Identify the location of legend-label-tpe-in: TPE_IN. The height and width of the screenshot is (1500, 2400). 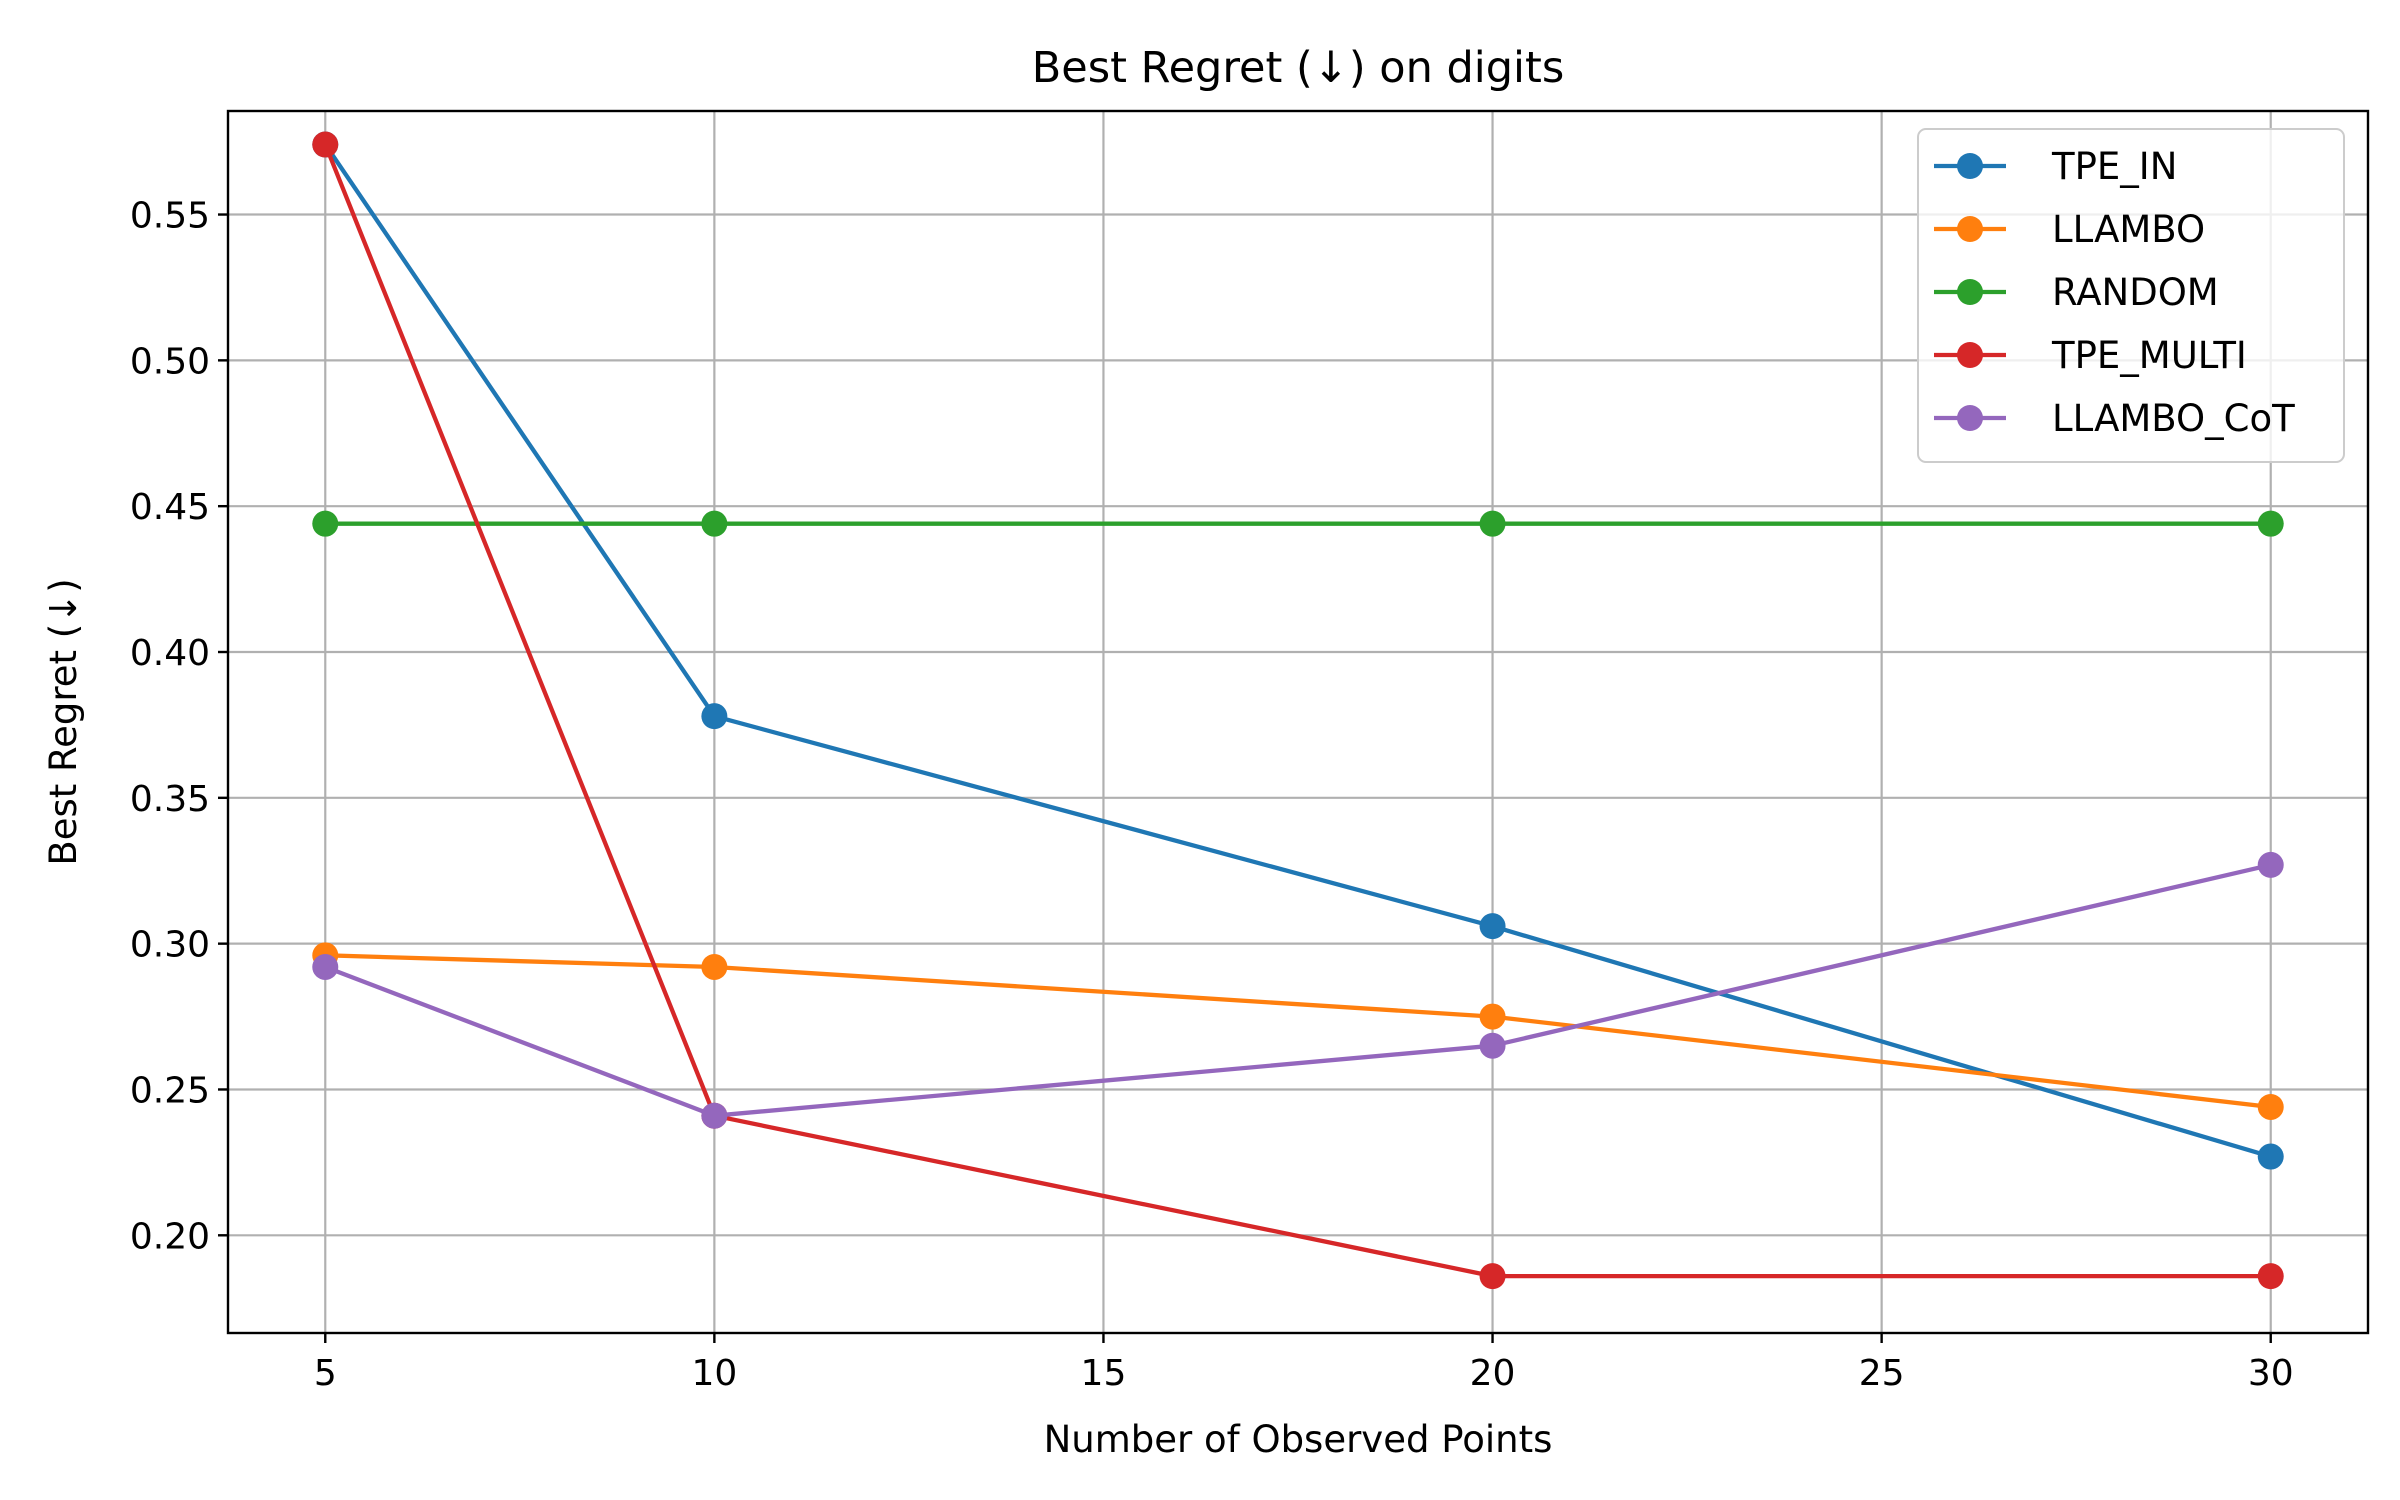
(2114, 166).